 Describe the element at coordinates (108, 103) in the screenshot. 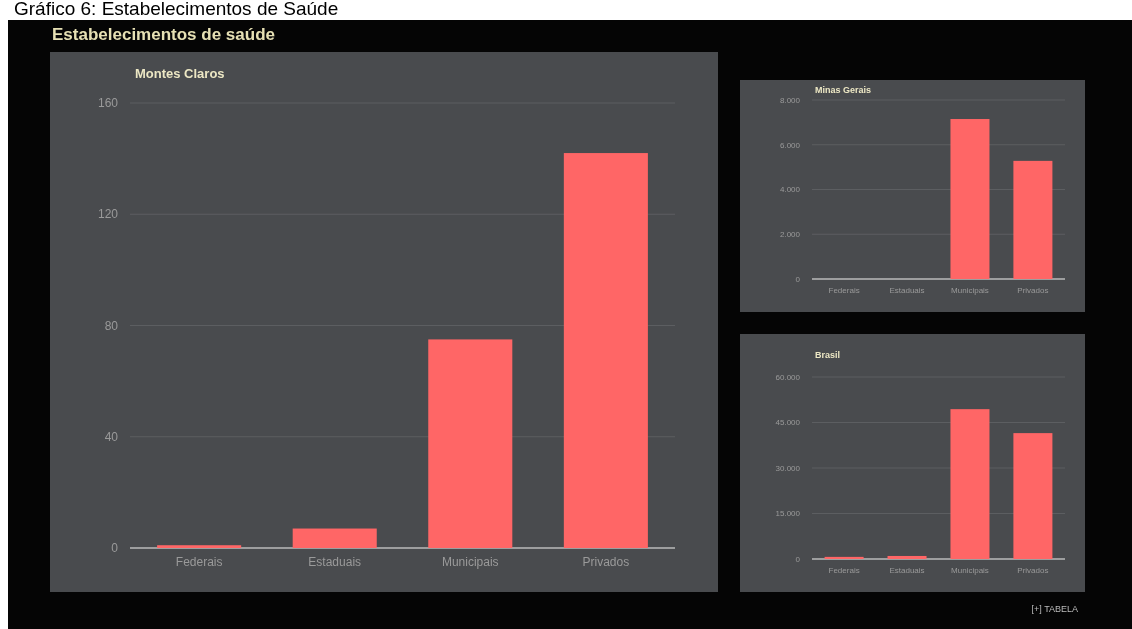

I see `y-tick-label: 160` at that location.